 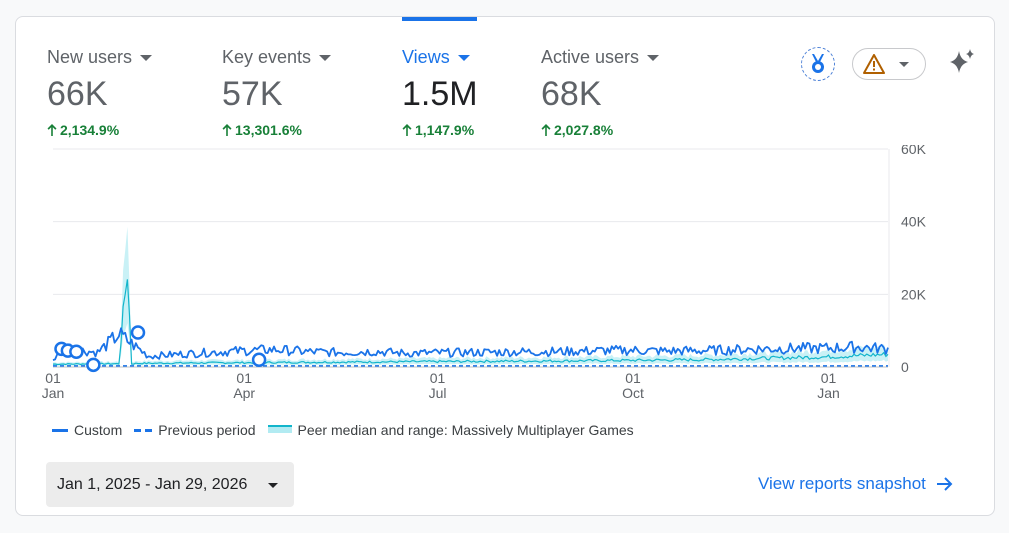 I want to click on metric-tab-key-events: Key events 57K 13,301.6%, so click(x=297, y=82).